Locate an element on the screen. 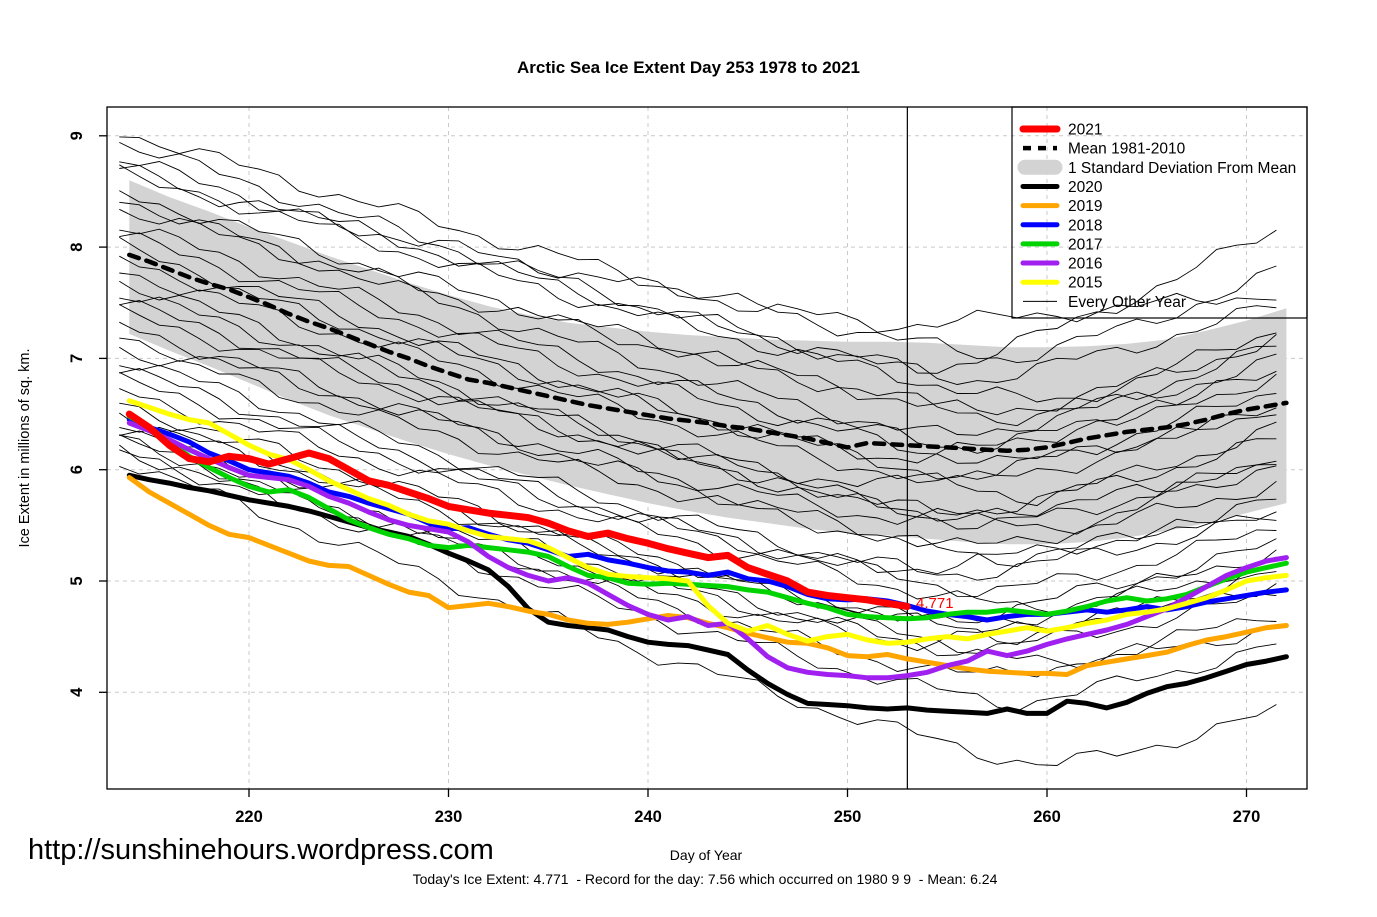  y-tick-label: 8 is located at coordinates (77, 247).